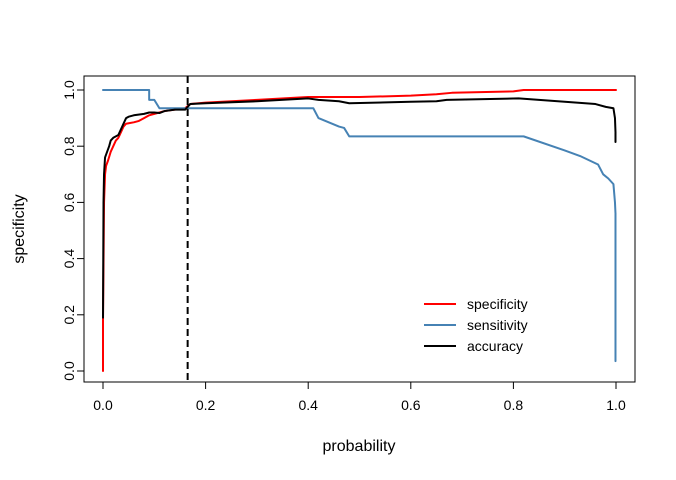  Describe the element at coordinates (308, 405) in the screenshot. I see `x-tick-label: 0.4` at that location.